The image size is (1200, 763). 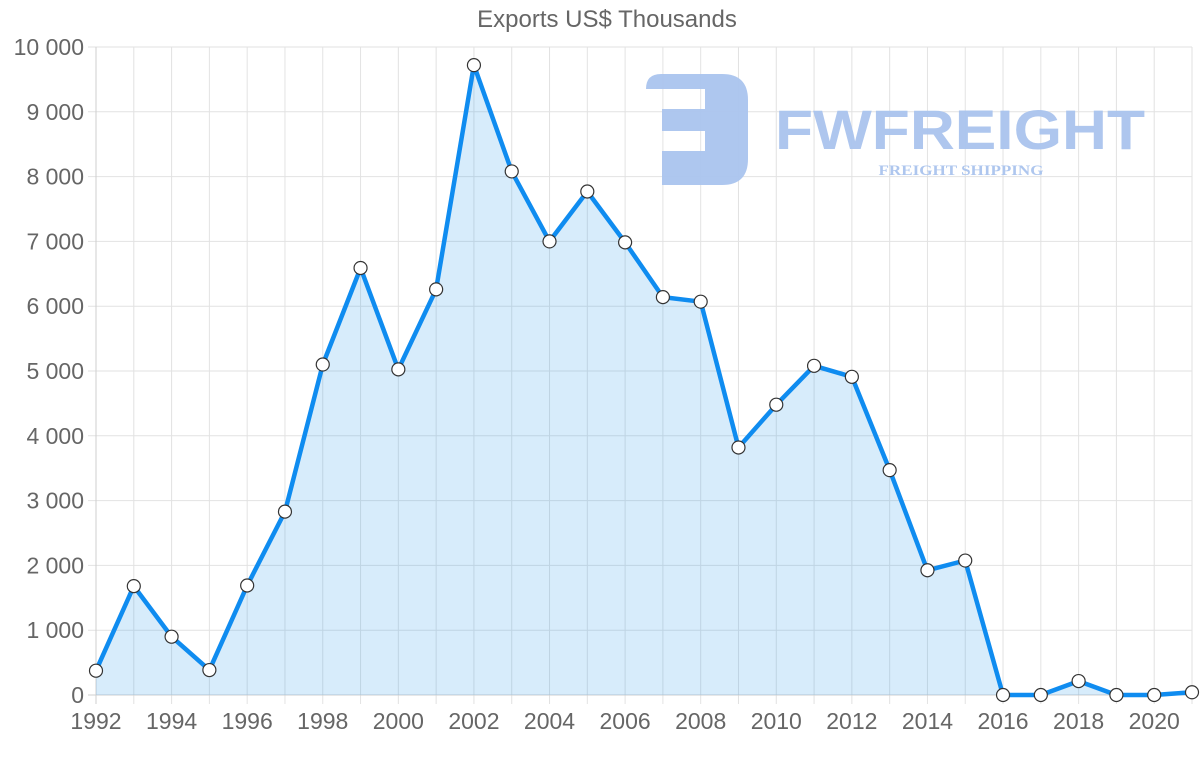 What do you see at coordinates (171, 636) in the screenshot?
I see `data-point-1994` at bounding box center [171, 636].